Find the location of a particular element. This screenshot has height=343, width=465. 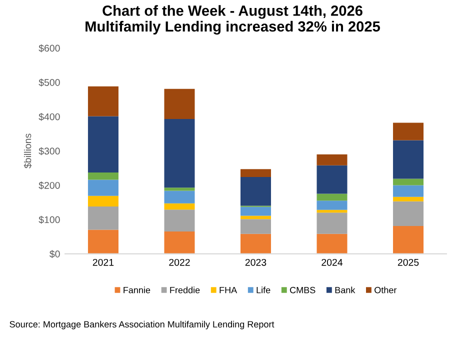

x-tick-label: 2021 is located at coordinates (103, 262).